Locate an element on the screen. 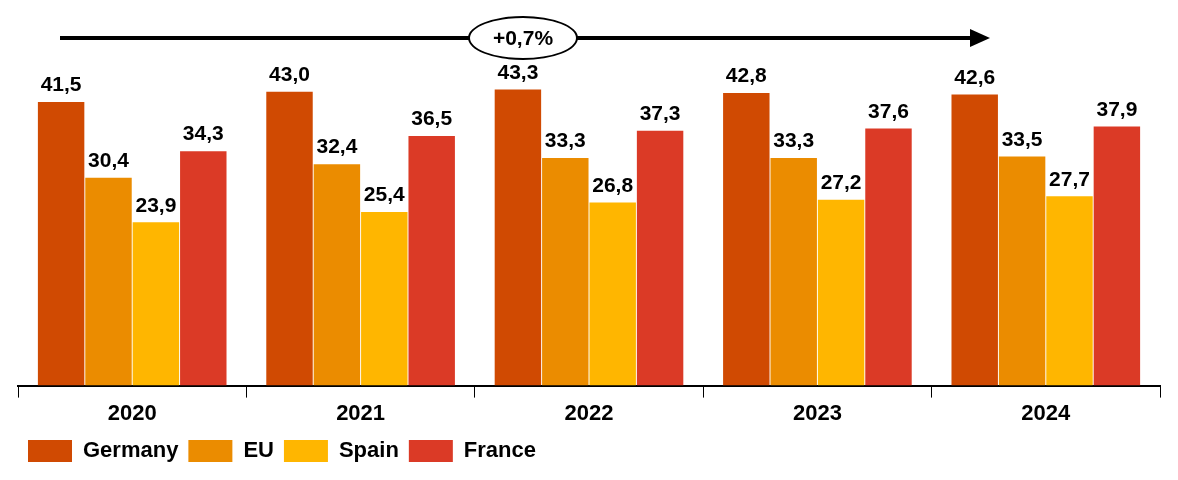  data-label: 25,4 is located at coordinates (384, 194).